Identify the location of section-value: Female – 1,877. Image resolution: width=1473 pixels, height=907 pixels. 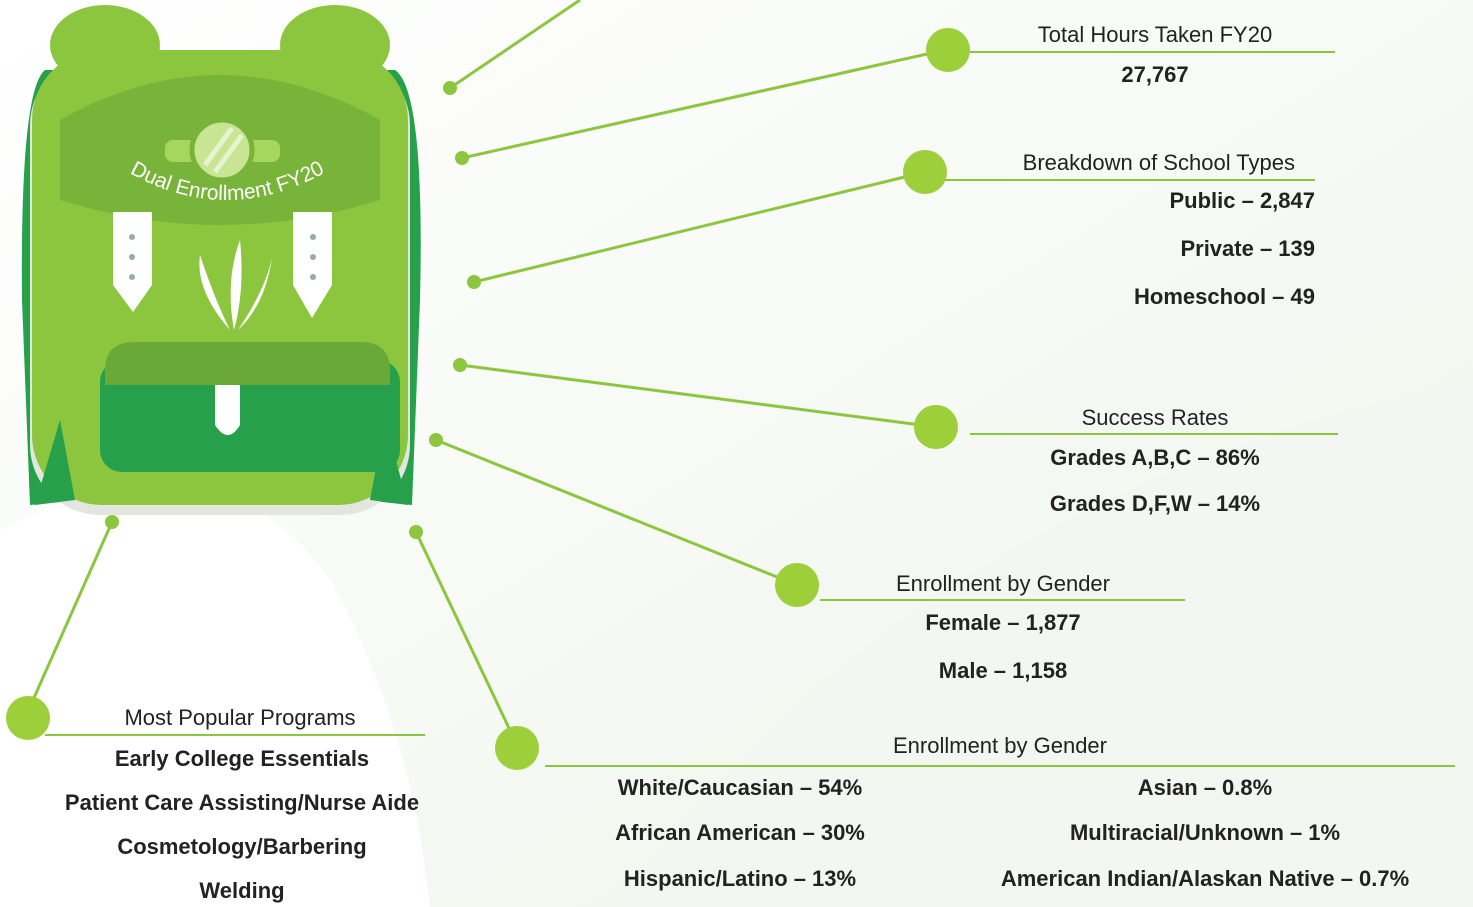
(1002, 622).